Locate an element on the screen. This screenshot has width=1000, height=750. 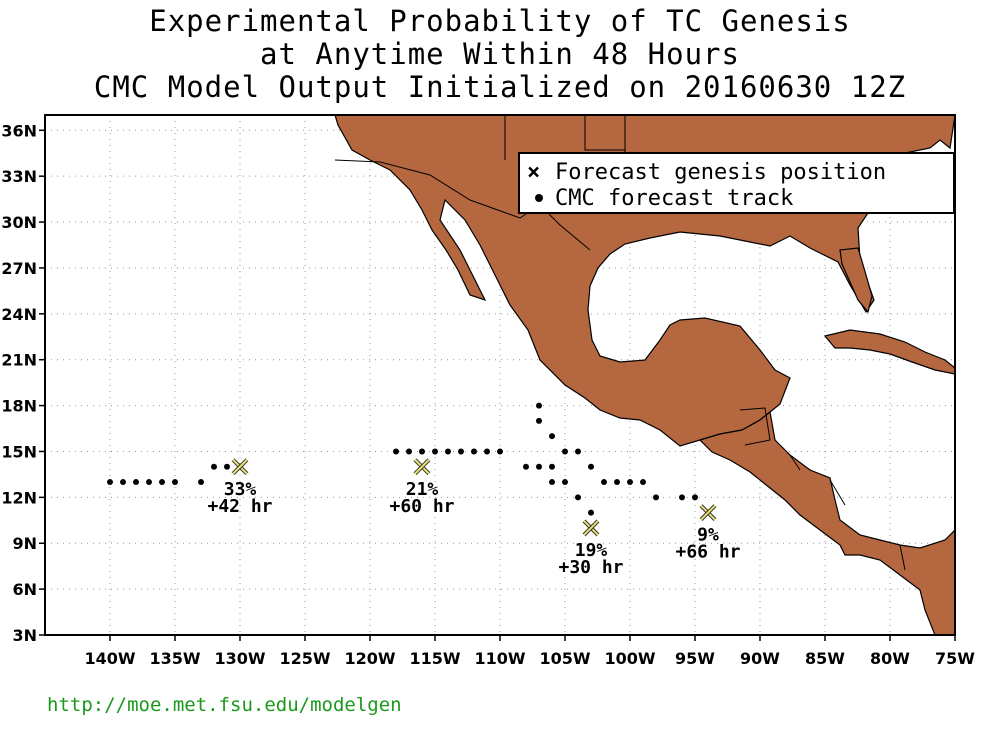
genesis-hour: +30 hr is located at coordinates (590, 567).